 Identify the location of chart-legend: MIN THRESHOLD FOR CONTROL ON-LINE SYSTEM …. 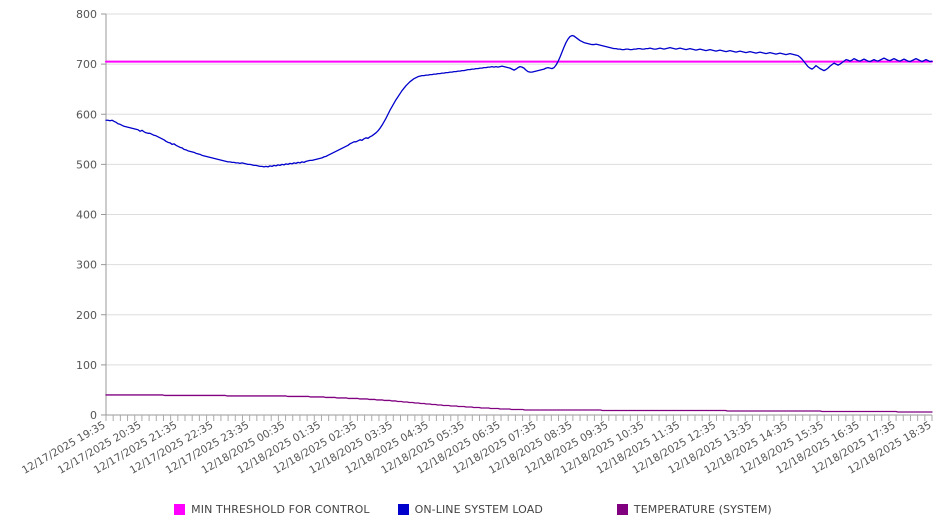
(473, 509).